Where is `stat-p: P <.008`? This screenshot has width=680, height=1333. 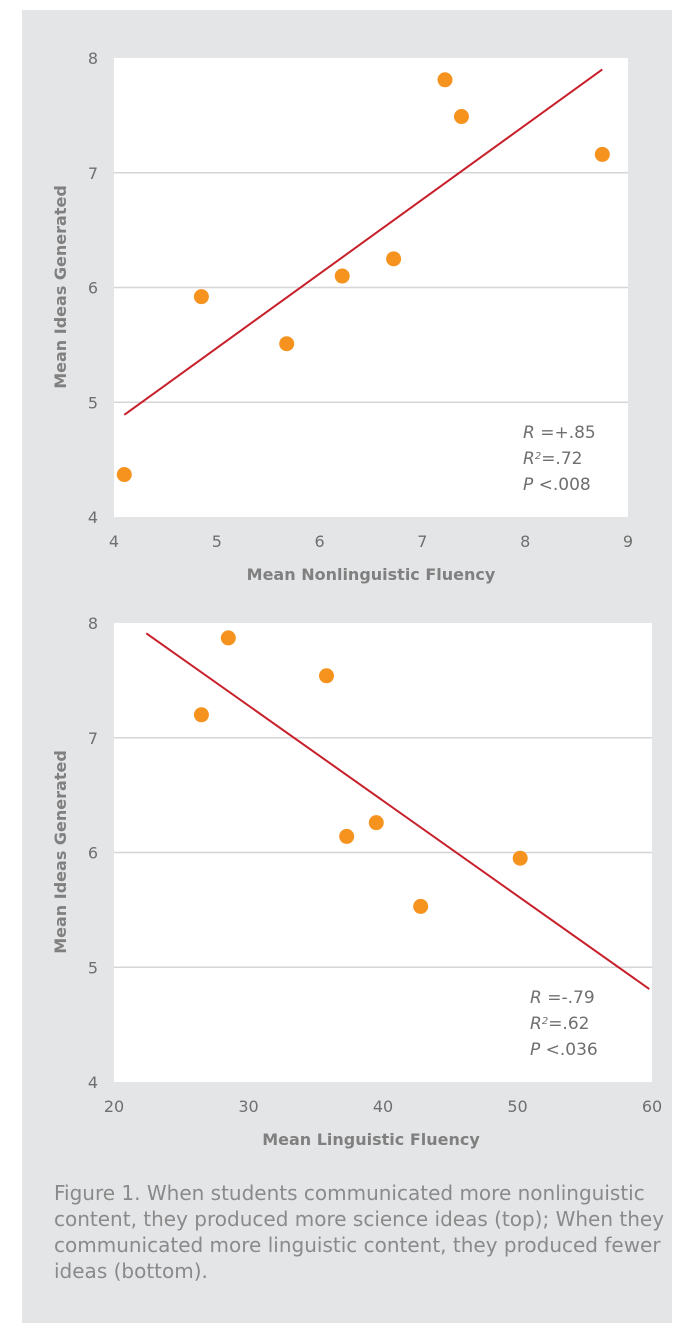
stat-p: P <.008 is located at coordinates (557, 485).